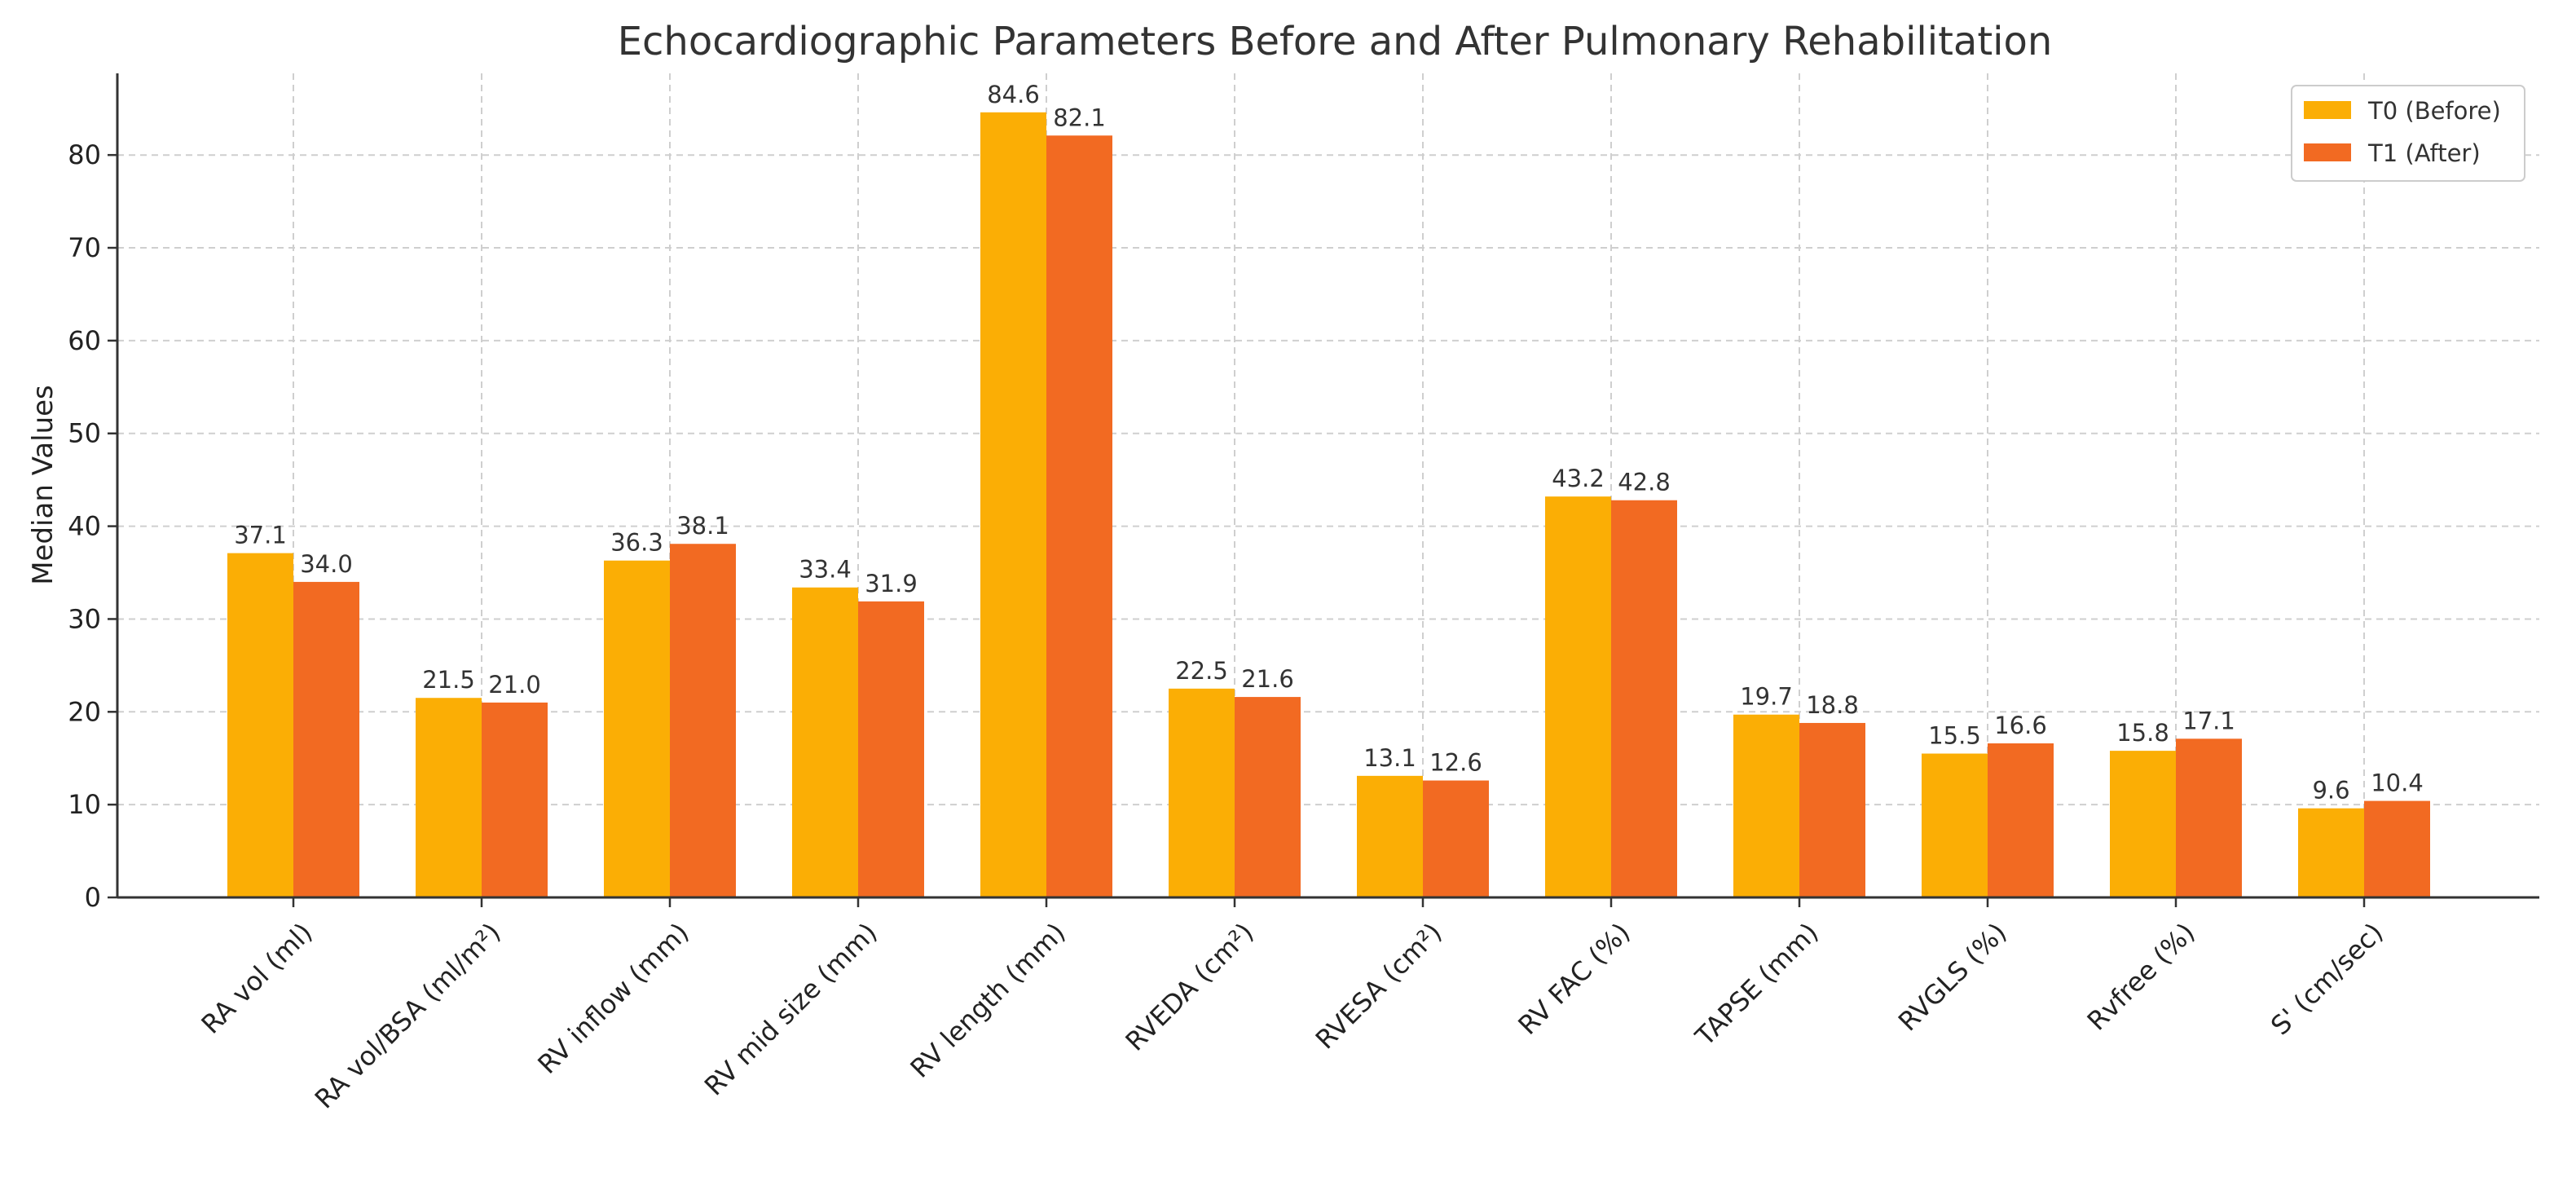 The image size is (2576, 1177). What do you see at coordinates (85, 340) in the screenshot?
I see `y-tick-label: 60` at bounding box center [85, 340].